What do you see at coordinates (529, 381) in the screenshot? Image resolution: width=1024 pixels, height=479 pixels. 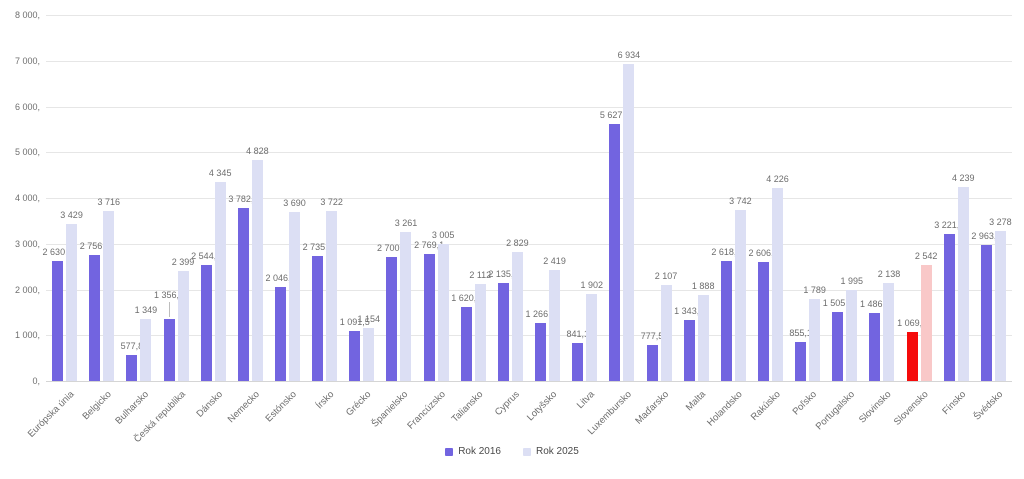 I see `x-axis-line` at bounding box center [529, 381].